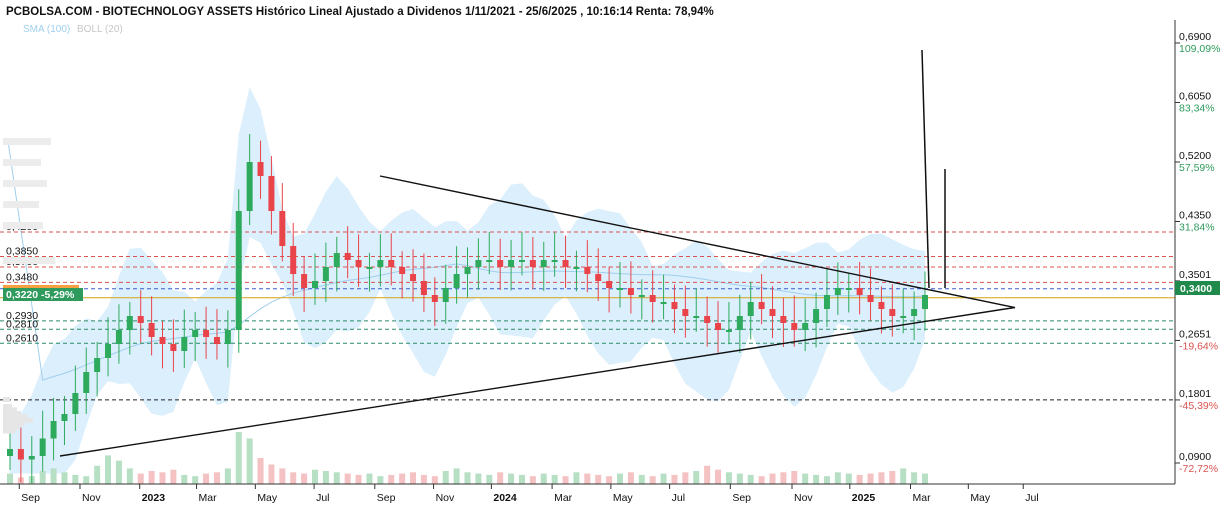 The image size is (1229, 512). I want to click on price-spike-line, so click(925, 169).